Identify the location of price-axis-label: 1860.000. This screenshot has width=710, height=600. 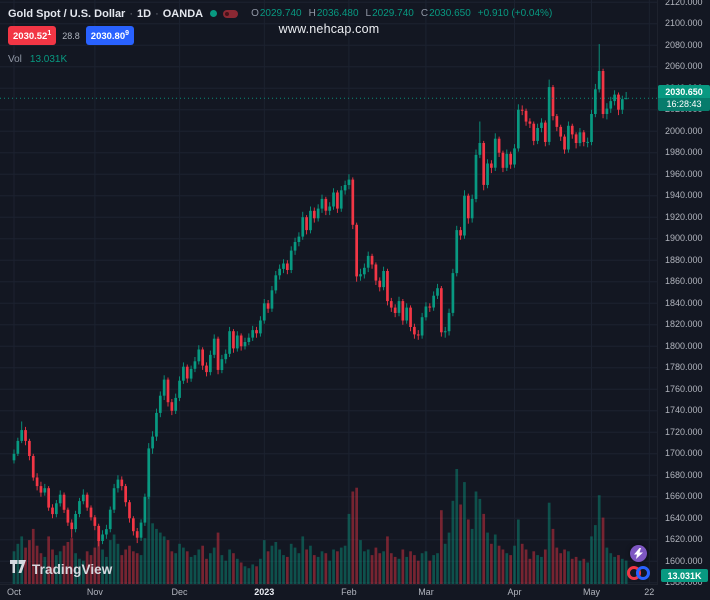
(684, 281).